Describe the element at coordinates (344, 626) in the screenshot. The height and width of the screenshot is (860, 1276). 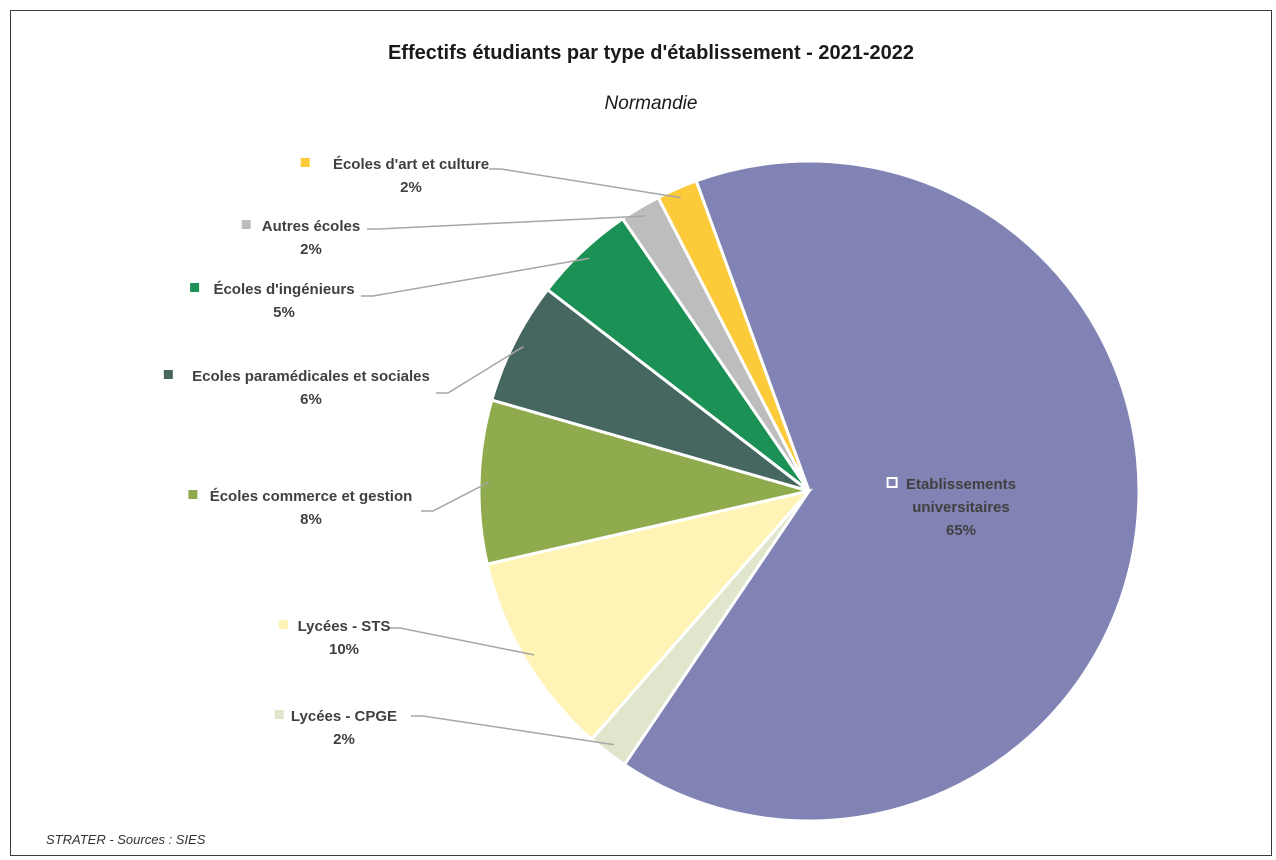
I see `slice-label-lycees-sts: Lycées - STS` at that location.